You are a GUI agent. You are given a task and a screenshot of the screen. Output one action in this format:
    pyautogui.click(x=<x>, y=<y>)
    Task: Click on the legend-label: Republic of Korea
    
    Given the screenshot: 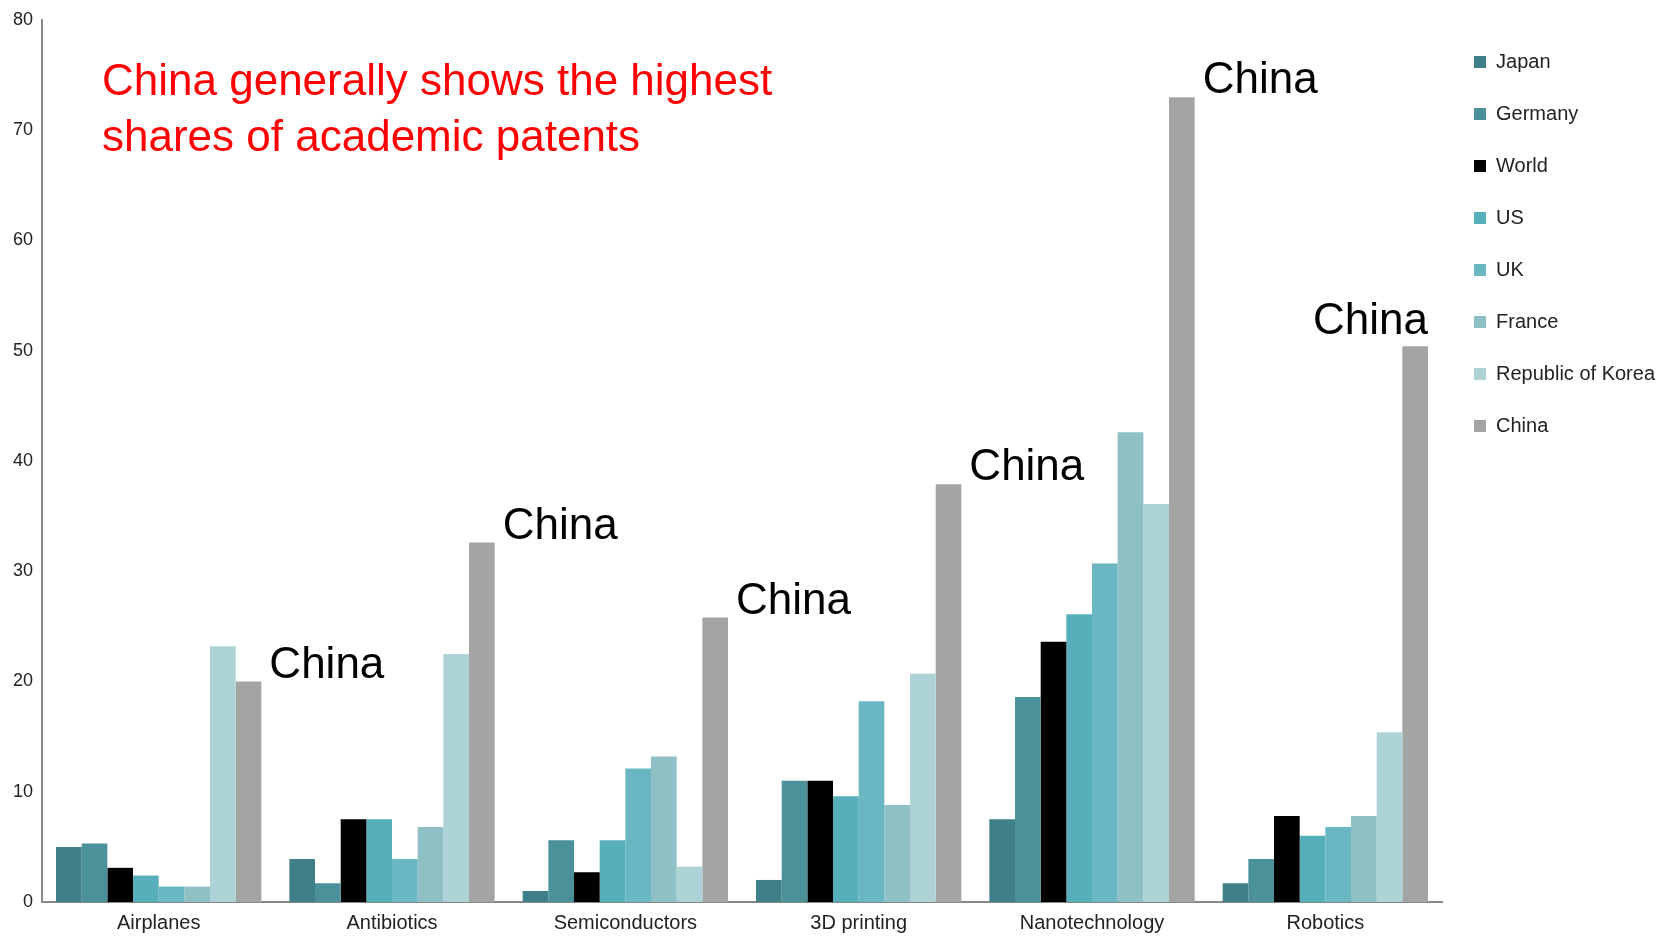 What is the action you would take?
    pyautogui.click(x=1576, y=372)
    